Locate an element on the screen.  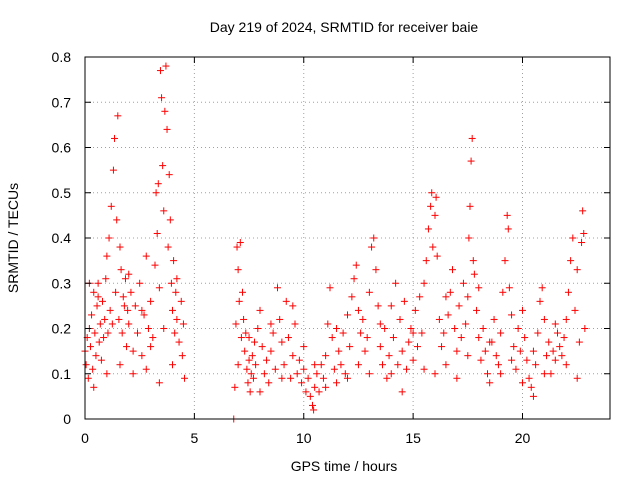
x-tick-label: 20 is located at coordinates (523, 438).